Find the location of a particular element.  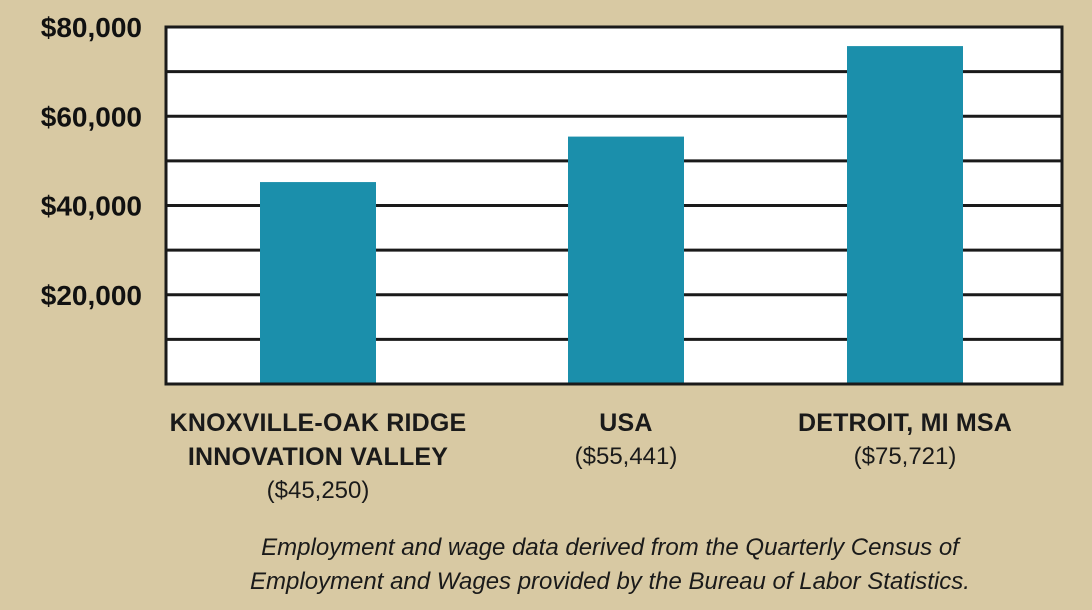

category-label: USA ($55,441) is located at coordinates (626, 440).